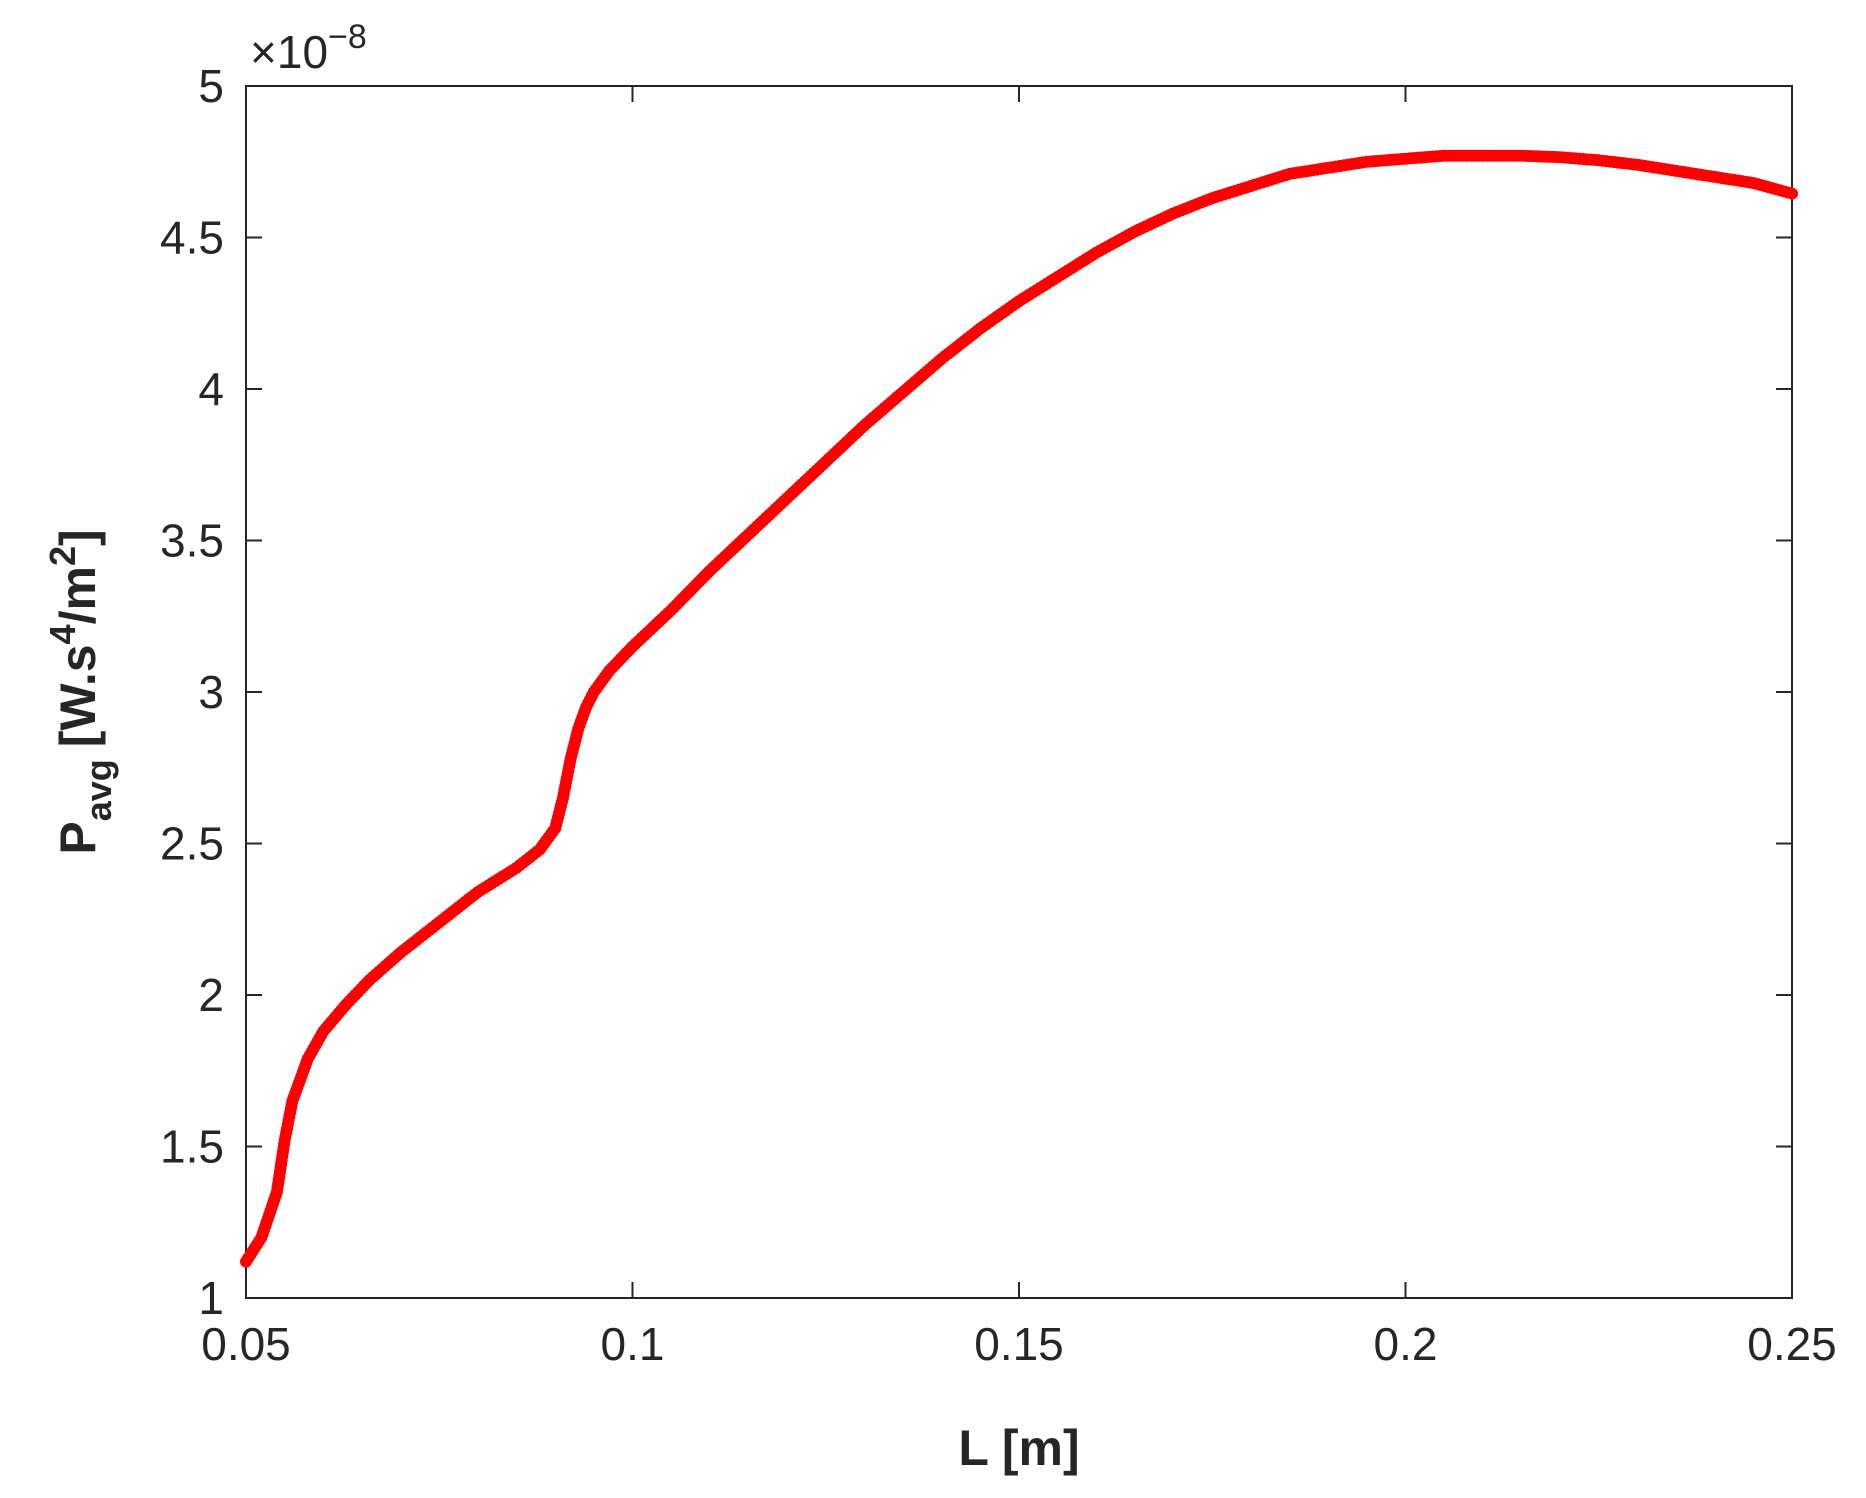 The width and height of the screenshot is (1866, 1498). Describe the element at coordinates (211, 389) in the screenshot. I see `y-tick-label: 4` at that location.